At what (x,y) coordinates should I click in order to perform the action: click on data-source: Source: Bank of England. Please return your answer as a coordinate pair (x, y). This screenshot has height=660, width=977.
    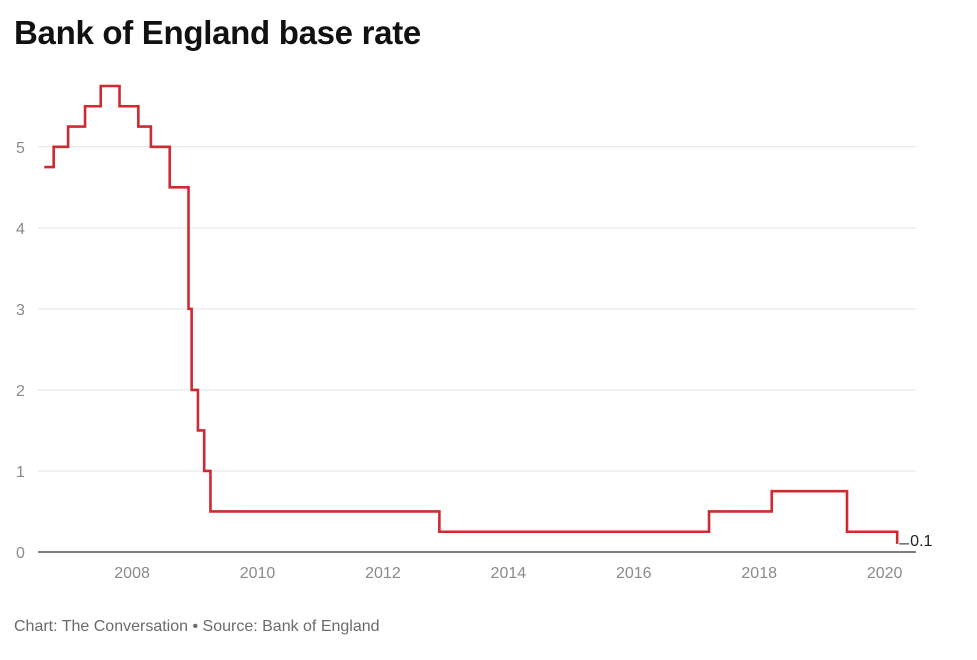
    Looking at the image, I should click on (291, 626).